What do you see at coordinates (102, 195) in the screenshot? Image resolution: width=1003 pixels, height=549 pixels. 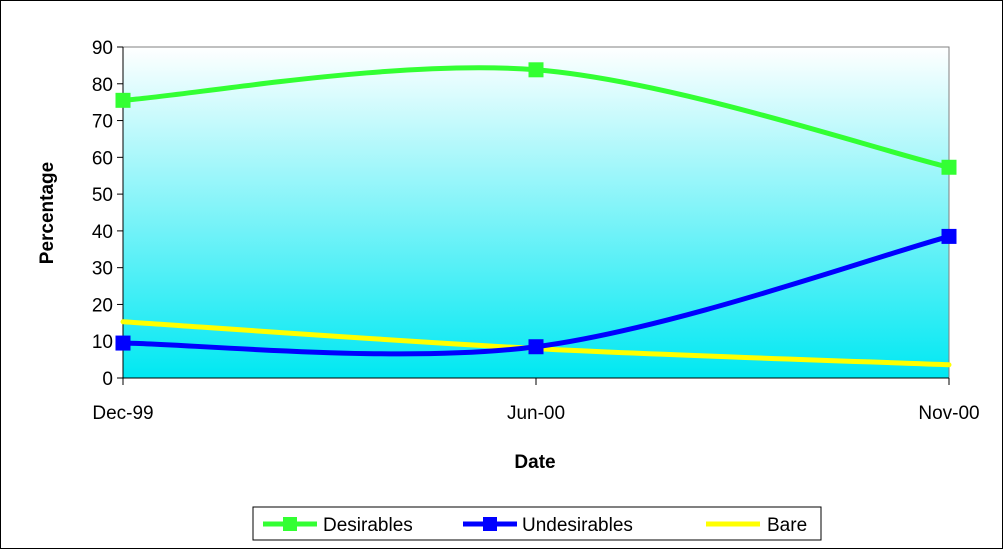 I see `y-tick-label: 50` at bounding box center [102, 195].